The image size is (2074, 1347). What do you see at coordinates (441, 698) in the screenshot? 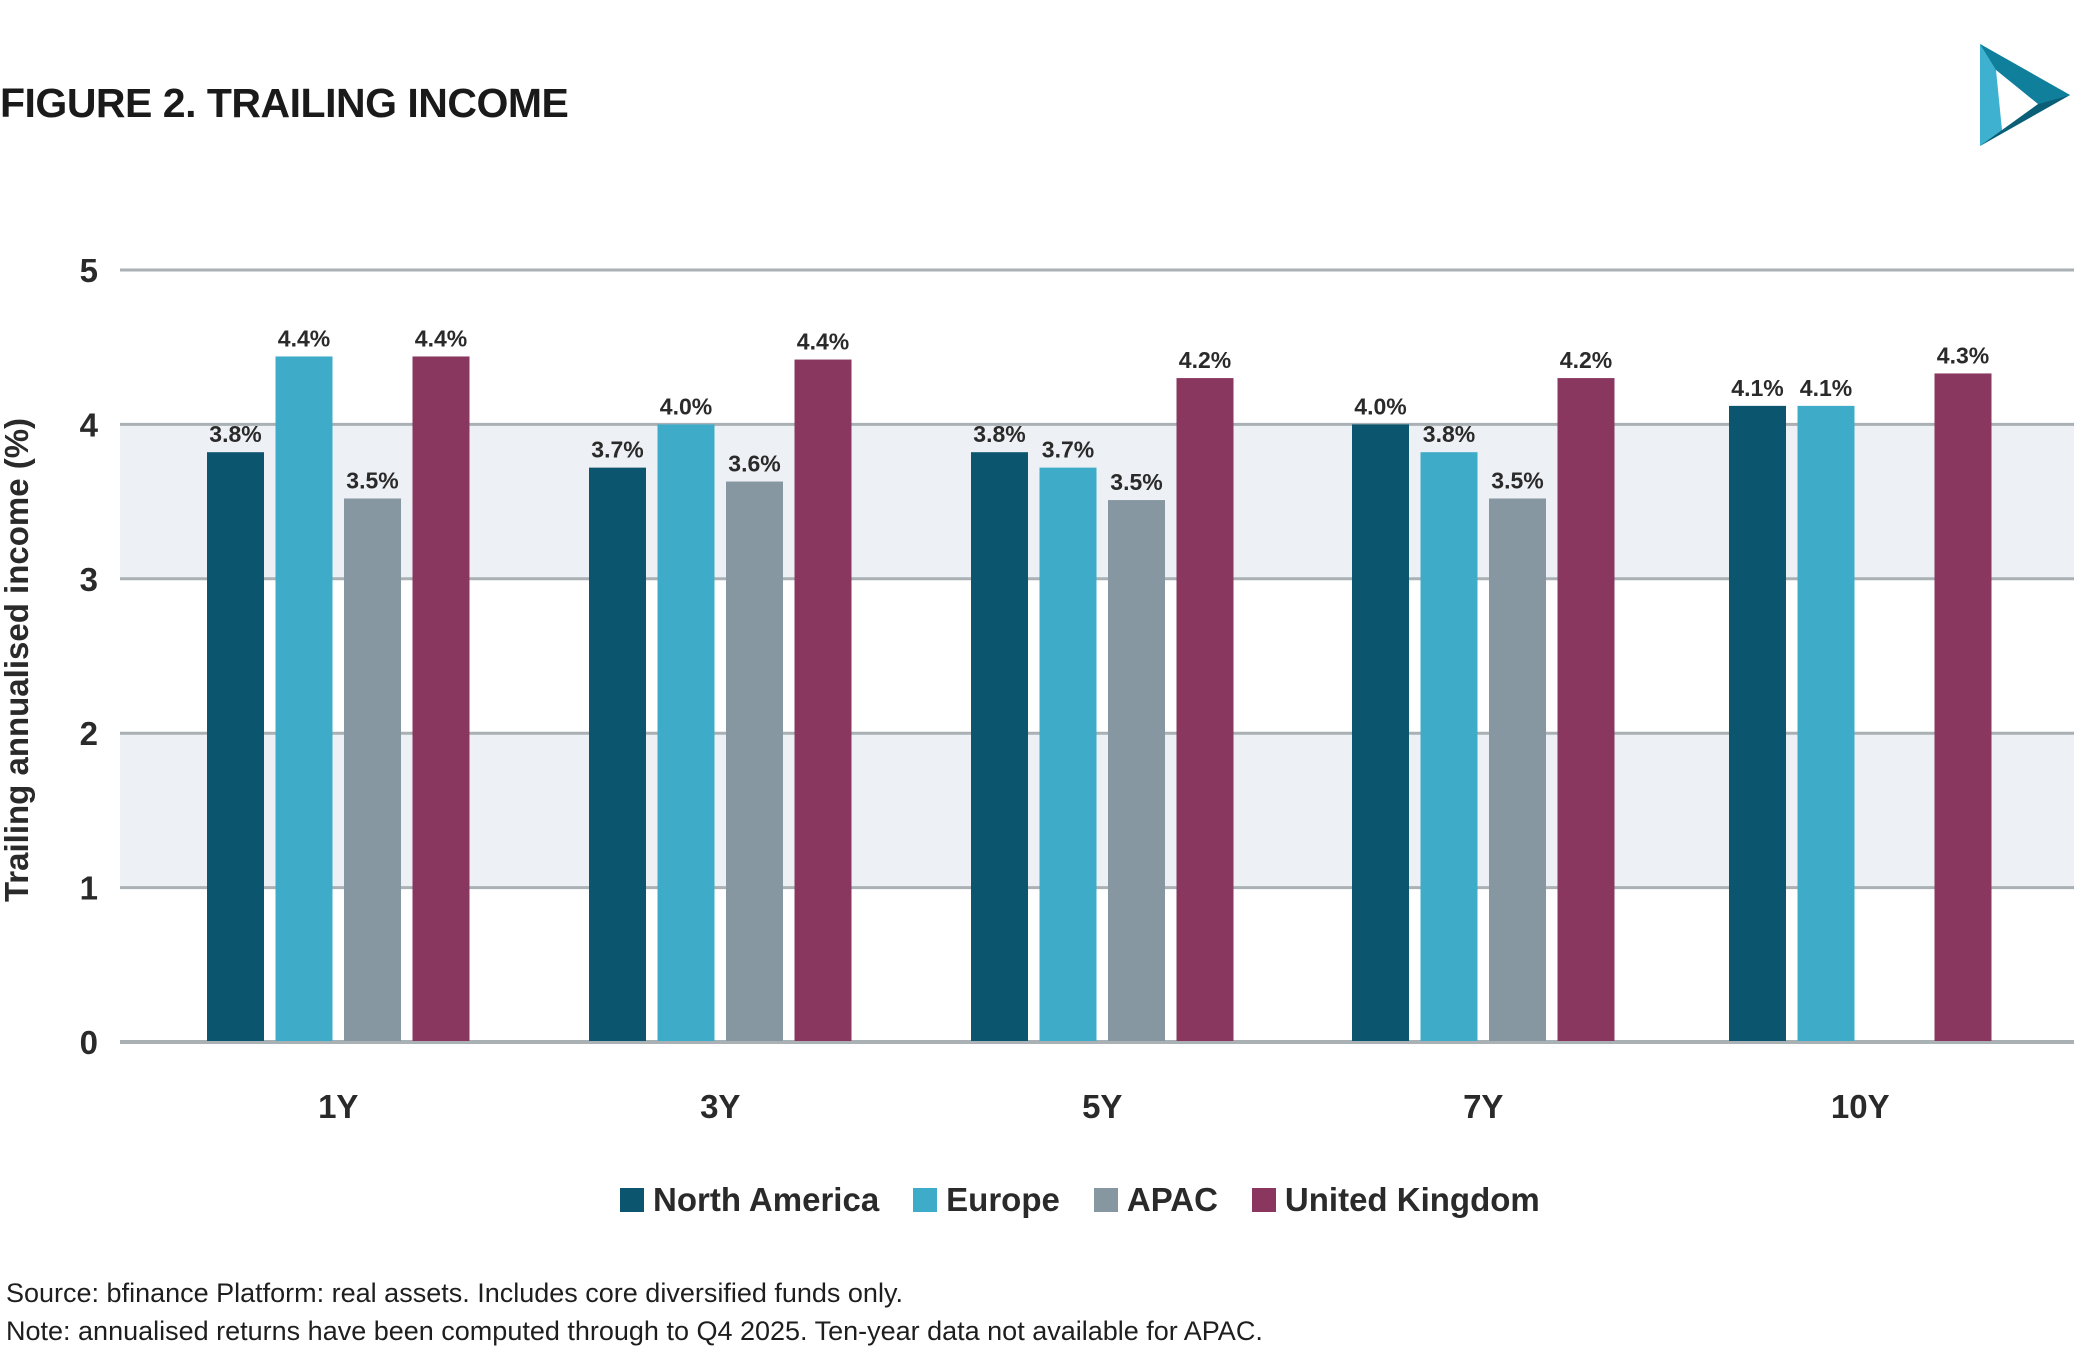
I see `bar-united-kingdom-1y` at bounding box center [441, 698].